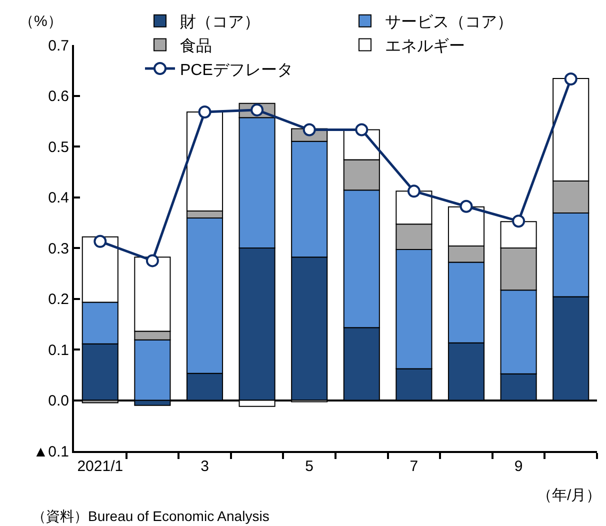  Describe the element at coordinates (414, 466) in the screenshot. I see `x-tick-label: 7` at that location.